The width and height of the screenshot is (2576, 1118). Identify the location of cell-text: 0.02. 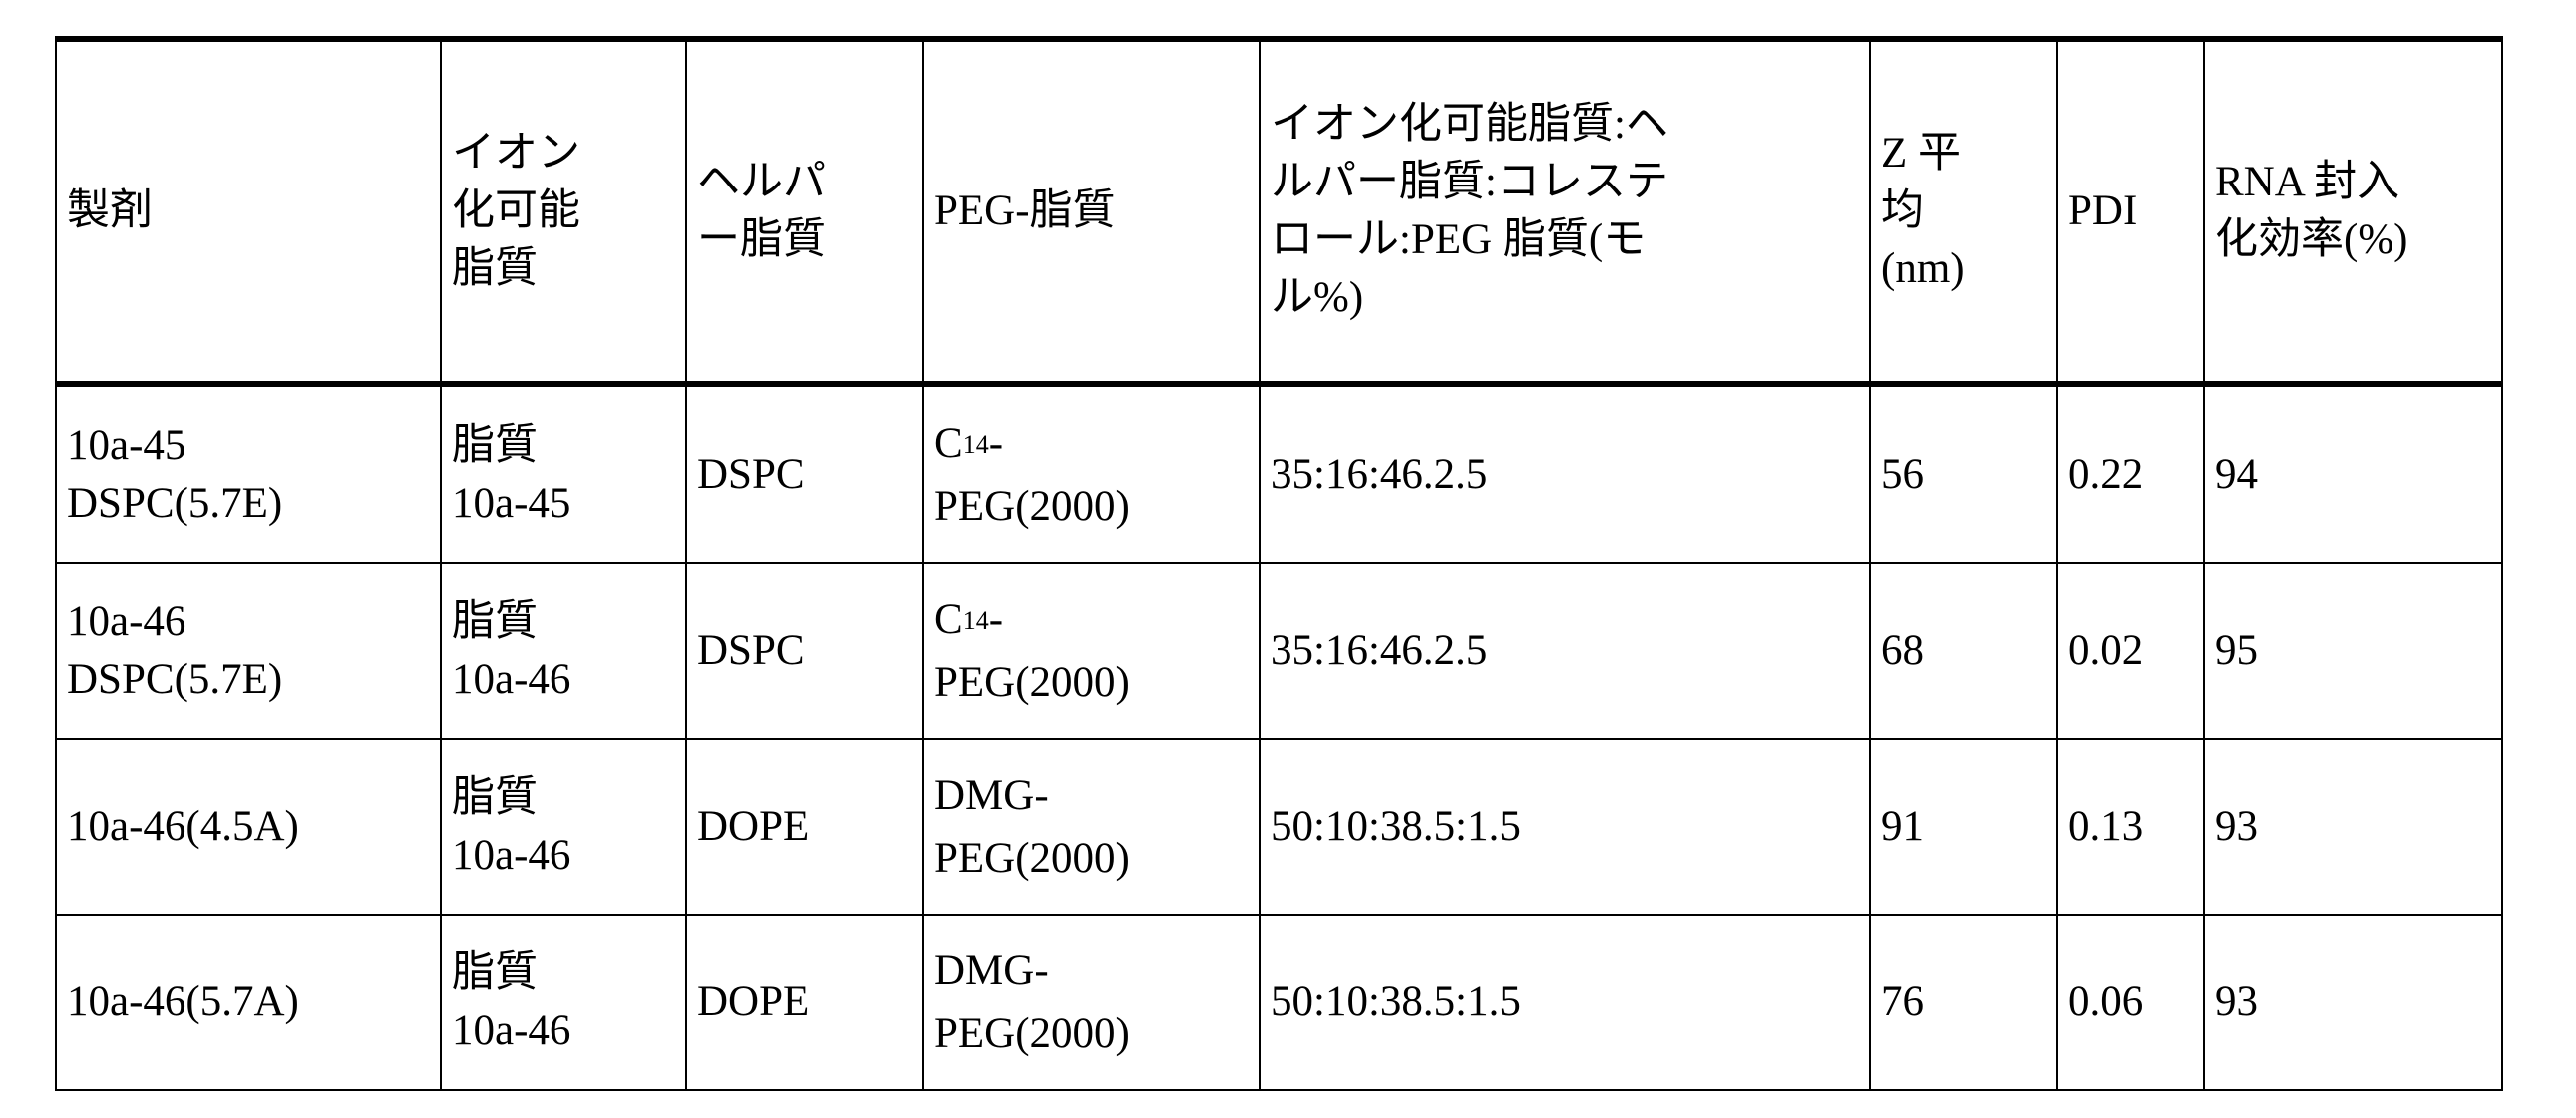
(2105, 650).